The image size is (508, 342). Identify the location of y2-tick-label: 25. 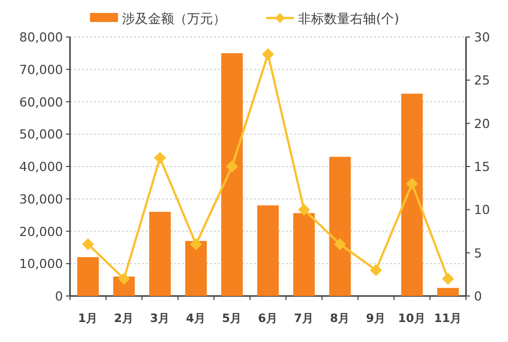
(482, 80).